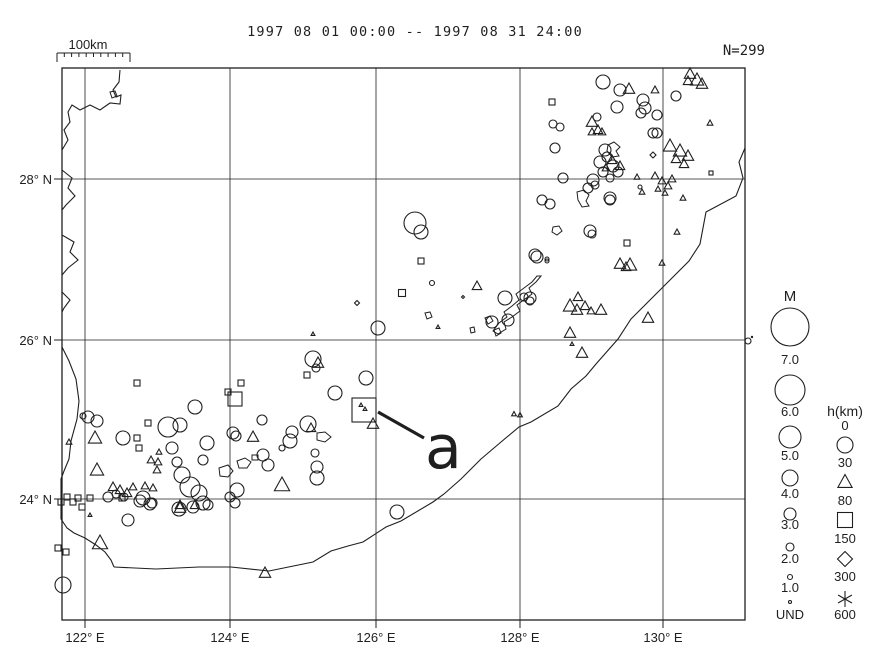 This screenshot has height=657, width=882. I want to click on legend-magnitude-label: 7.0, so click(790, 359).